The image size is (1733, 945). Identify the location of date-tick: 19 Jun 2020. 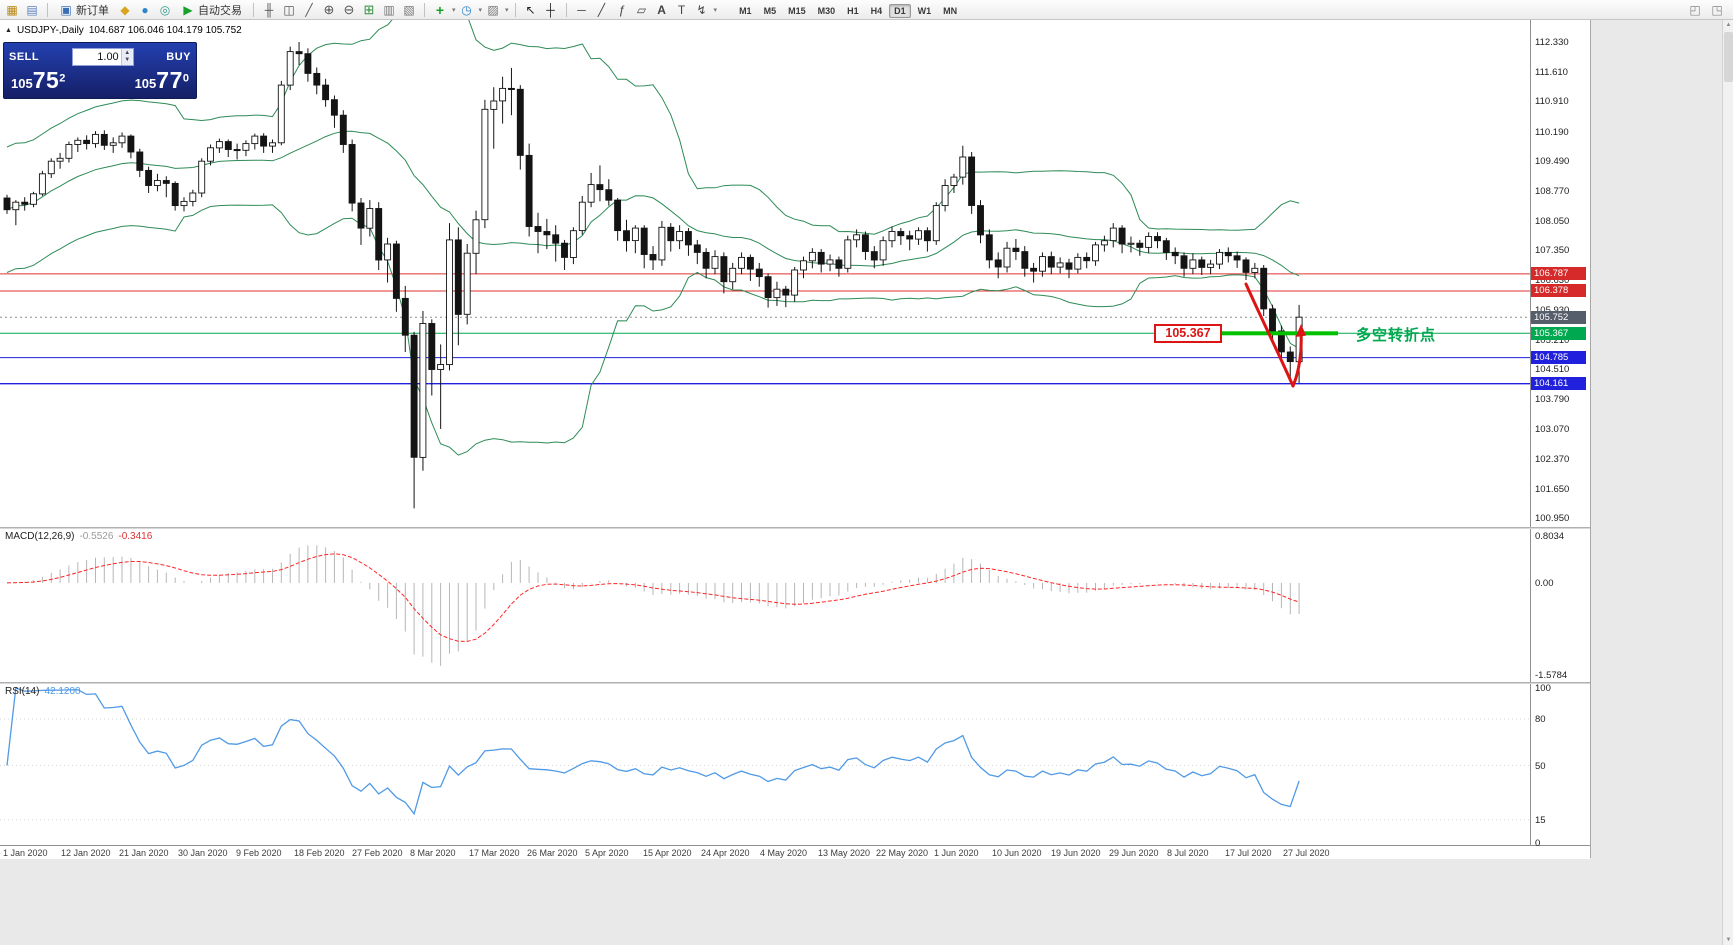
(1076, 853).